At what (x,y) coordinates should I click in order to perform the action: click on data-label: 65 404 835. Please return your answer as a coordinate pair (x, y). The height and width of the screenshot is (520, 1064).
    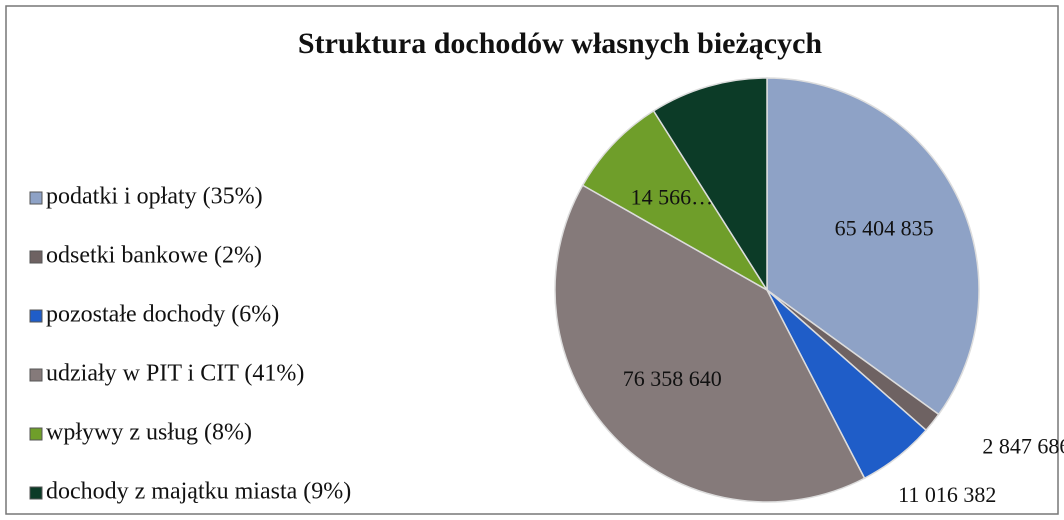
    Looking at the image, I should click on (884, 227).